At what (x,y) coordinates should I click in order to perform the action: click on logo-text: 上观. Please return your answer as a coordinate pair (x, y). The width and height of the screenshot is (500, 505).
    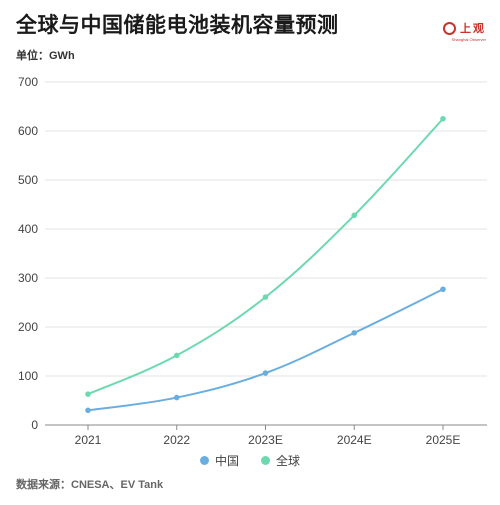
    Looking at the image, I should click on (473, 29).